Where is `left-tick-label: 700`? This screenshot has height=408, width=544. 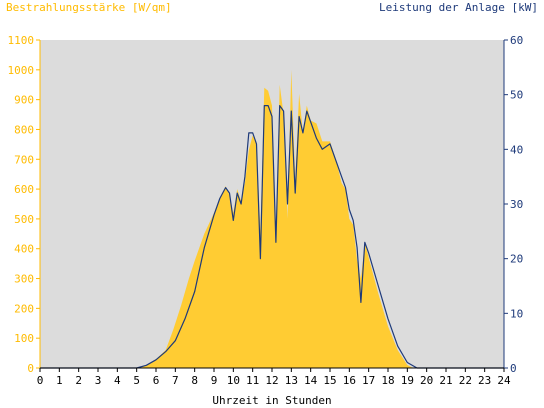 left-tick-label: 700 is located at coordinates (24, 159).